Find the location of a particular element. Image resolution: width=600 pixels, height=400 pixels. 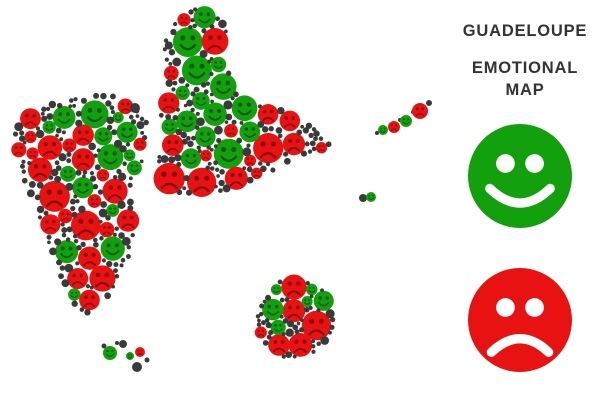

happy-face-legend-icon is located at coordinates (520, 176).